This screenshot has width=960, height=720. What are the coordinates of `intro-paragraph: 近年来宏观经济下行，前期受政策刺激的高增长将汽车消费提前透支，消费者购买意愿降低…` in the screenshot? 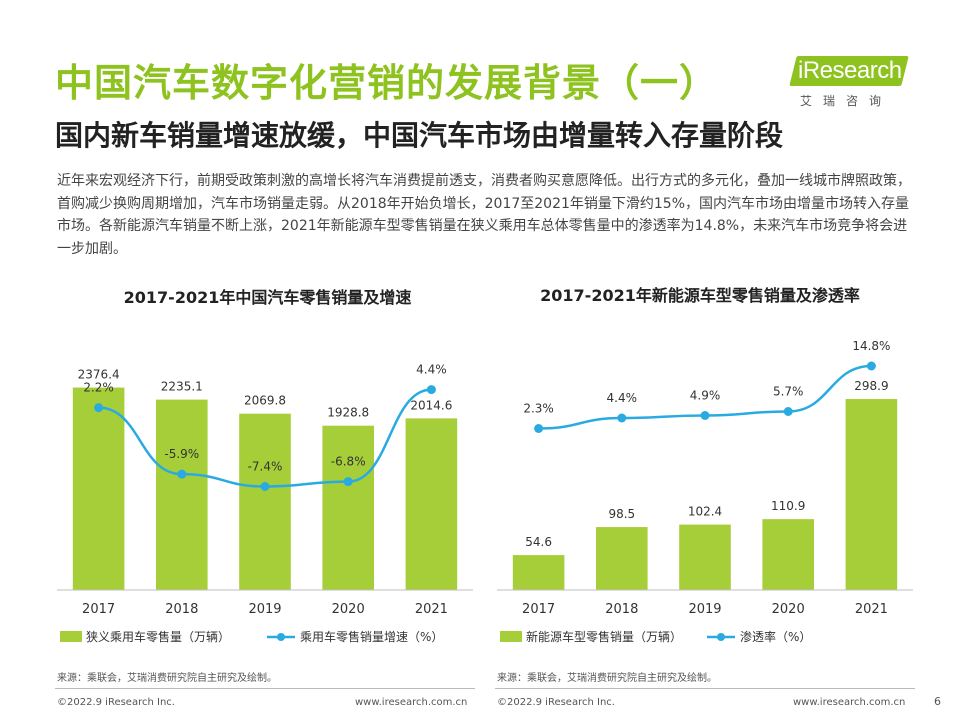 It's located at (484, 215).